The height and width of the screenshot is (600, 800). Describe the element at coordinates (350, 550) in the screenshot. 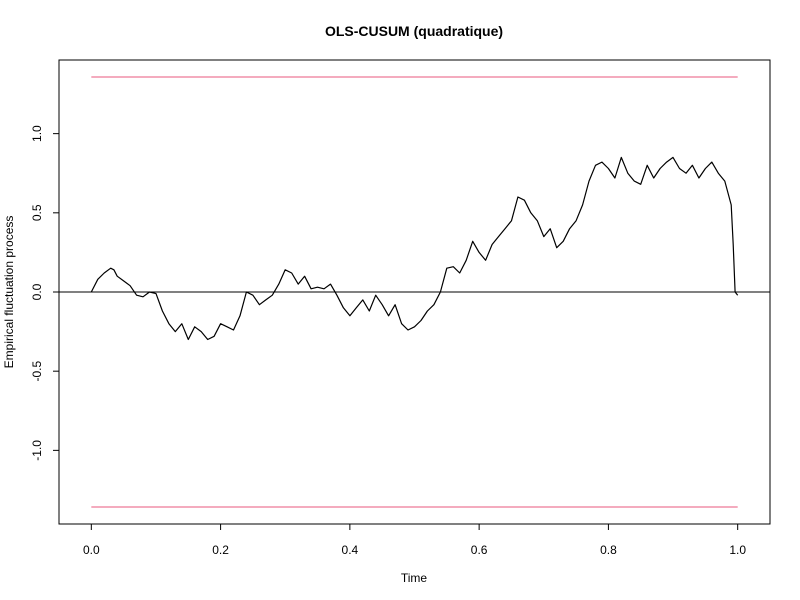

I see `x-tick-label: 0.4` at that location.